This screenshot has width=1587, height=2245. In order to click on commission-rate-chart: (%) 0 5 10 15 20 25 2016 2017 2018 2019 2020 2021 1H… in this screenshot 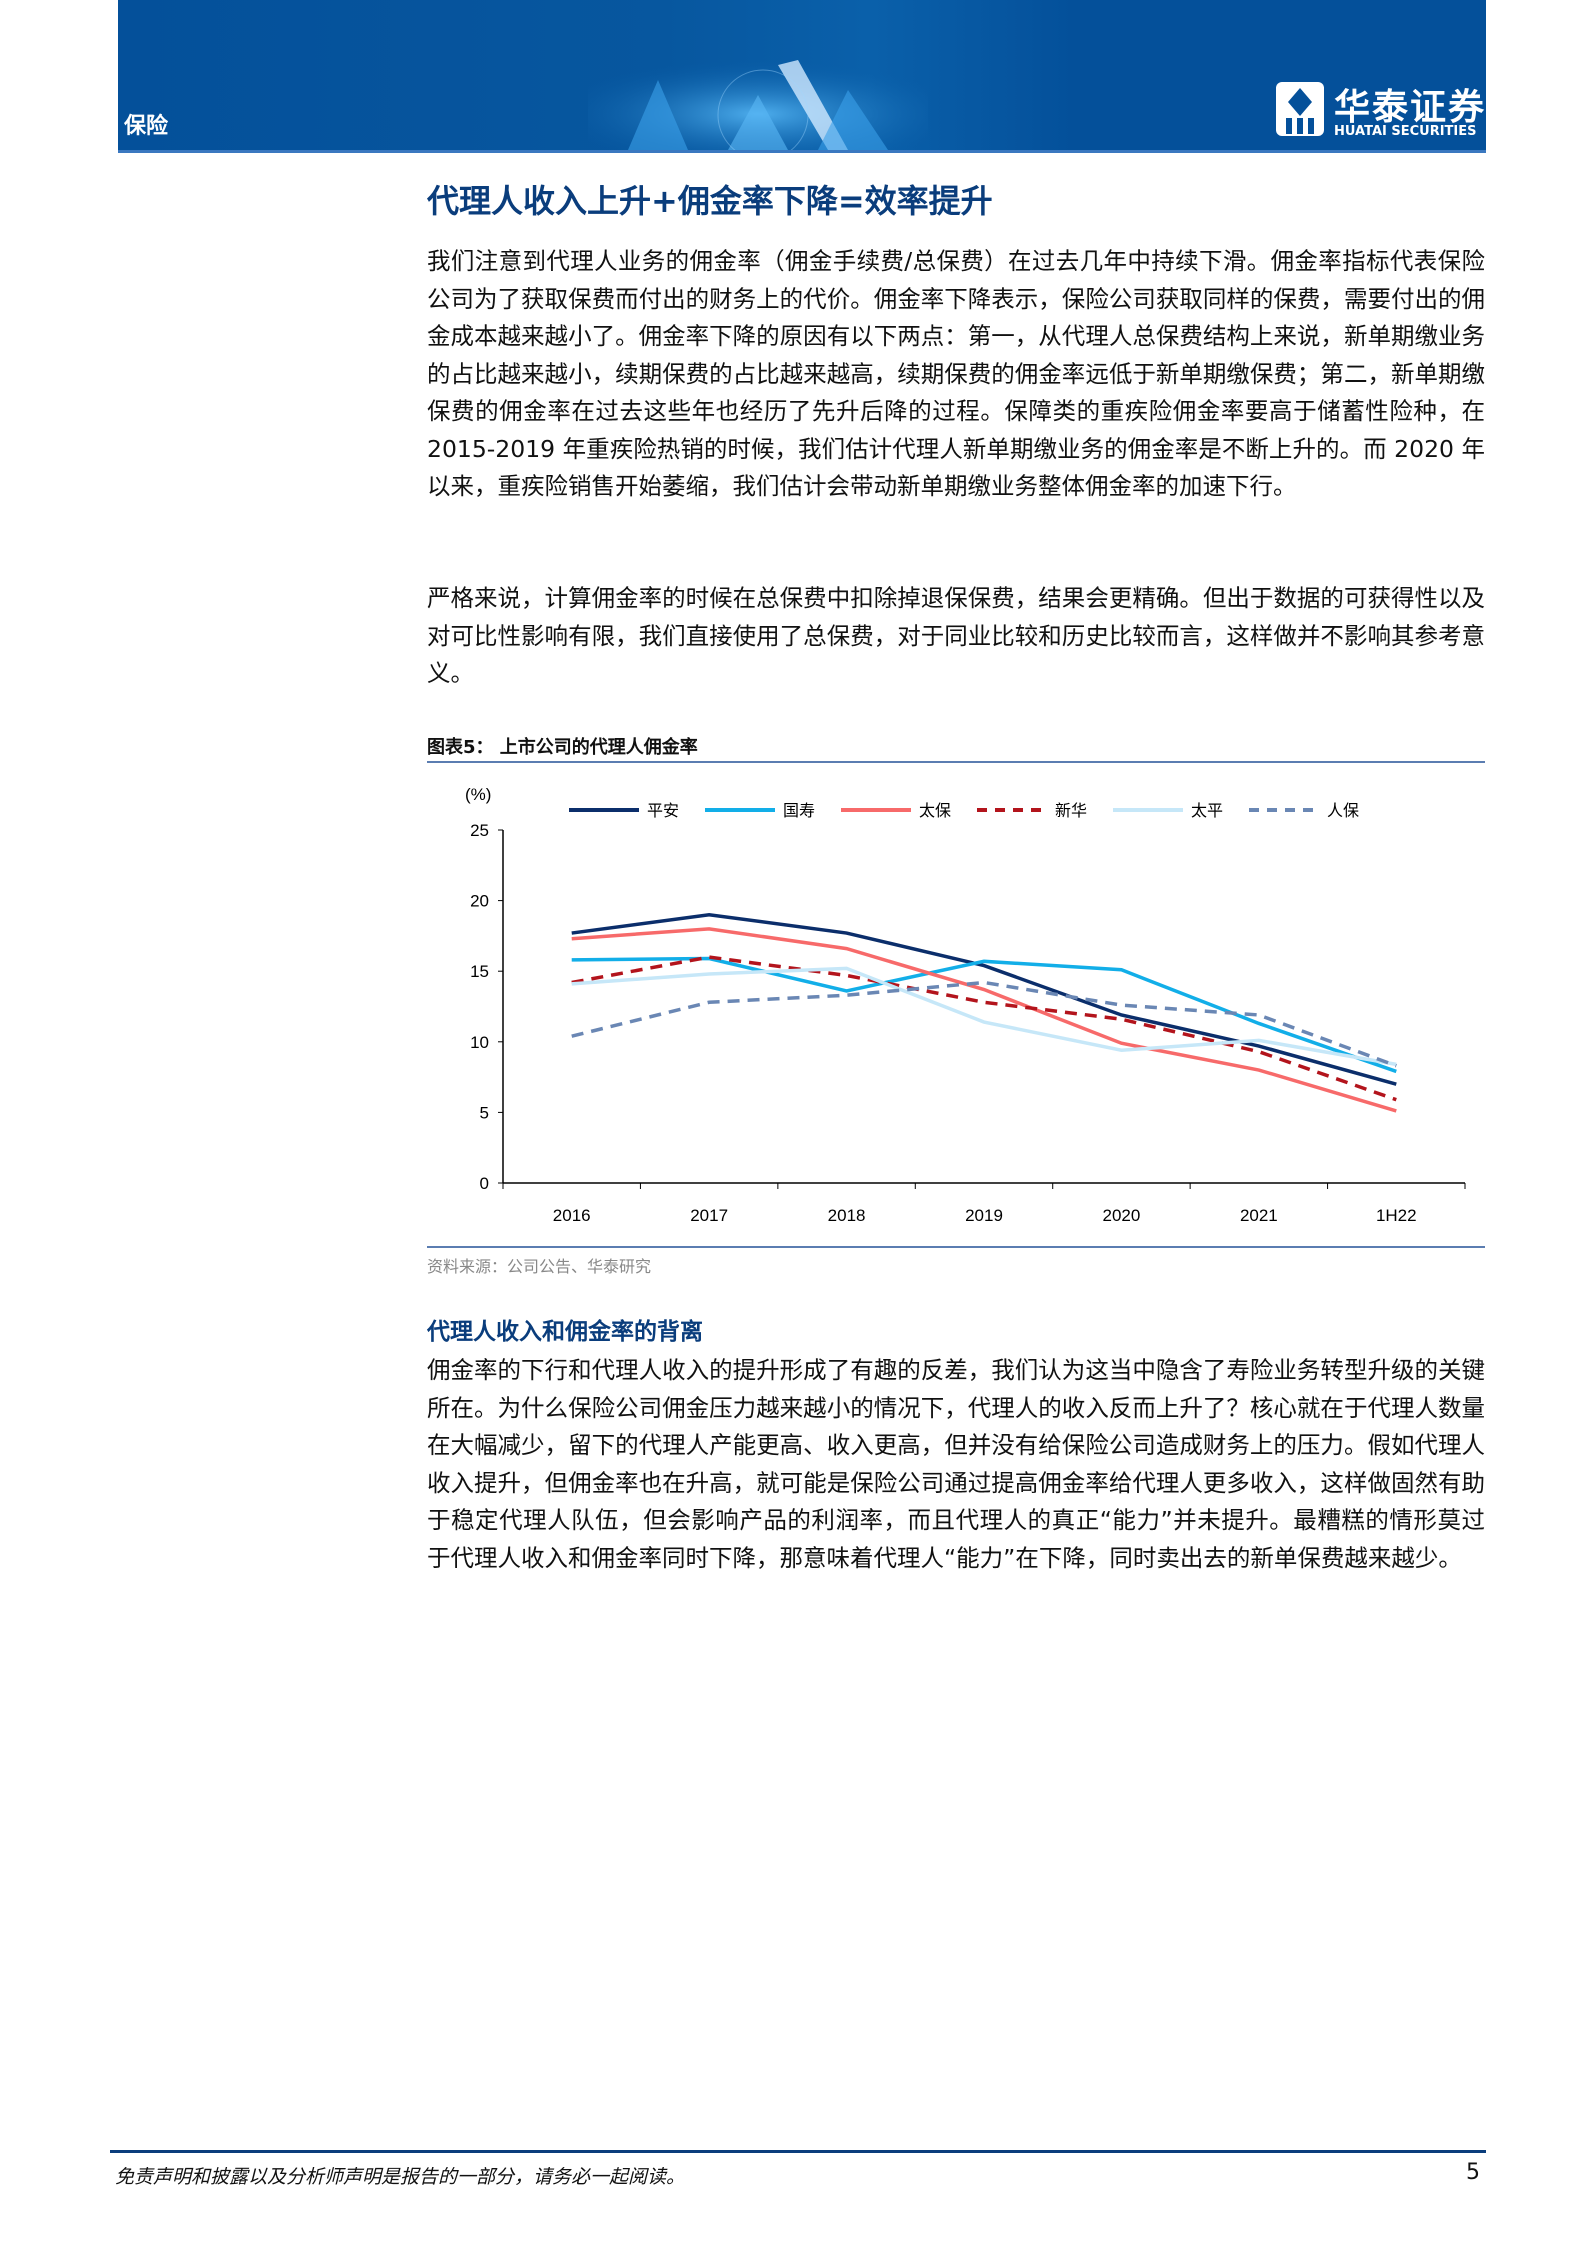, I will do `click(965, 1005)`.